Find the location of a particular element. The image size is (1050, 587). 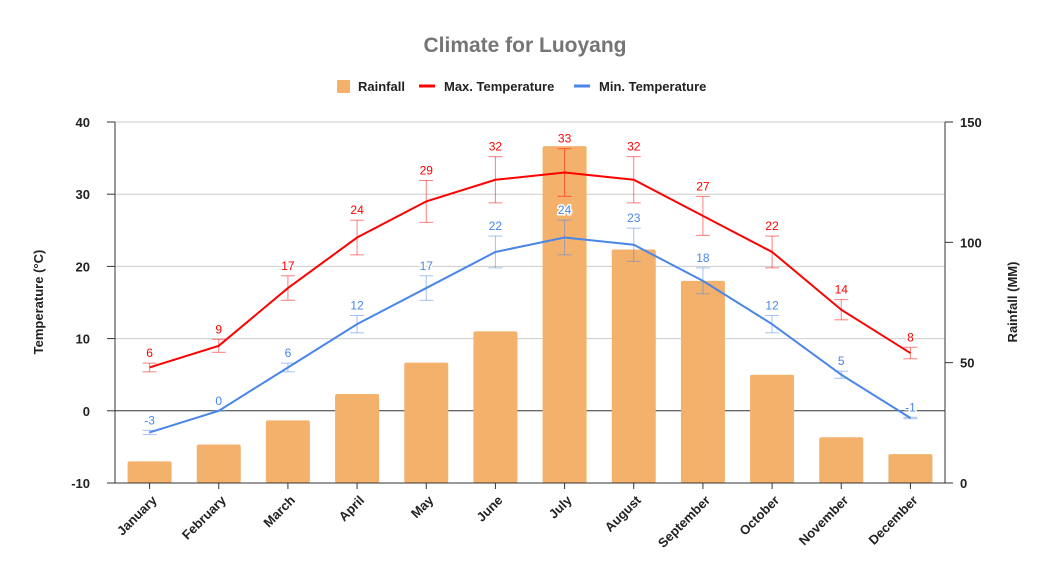

right-tick-label: 50 is located at coordinates (967, 363).